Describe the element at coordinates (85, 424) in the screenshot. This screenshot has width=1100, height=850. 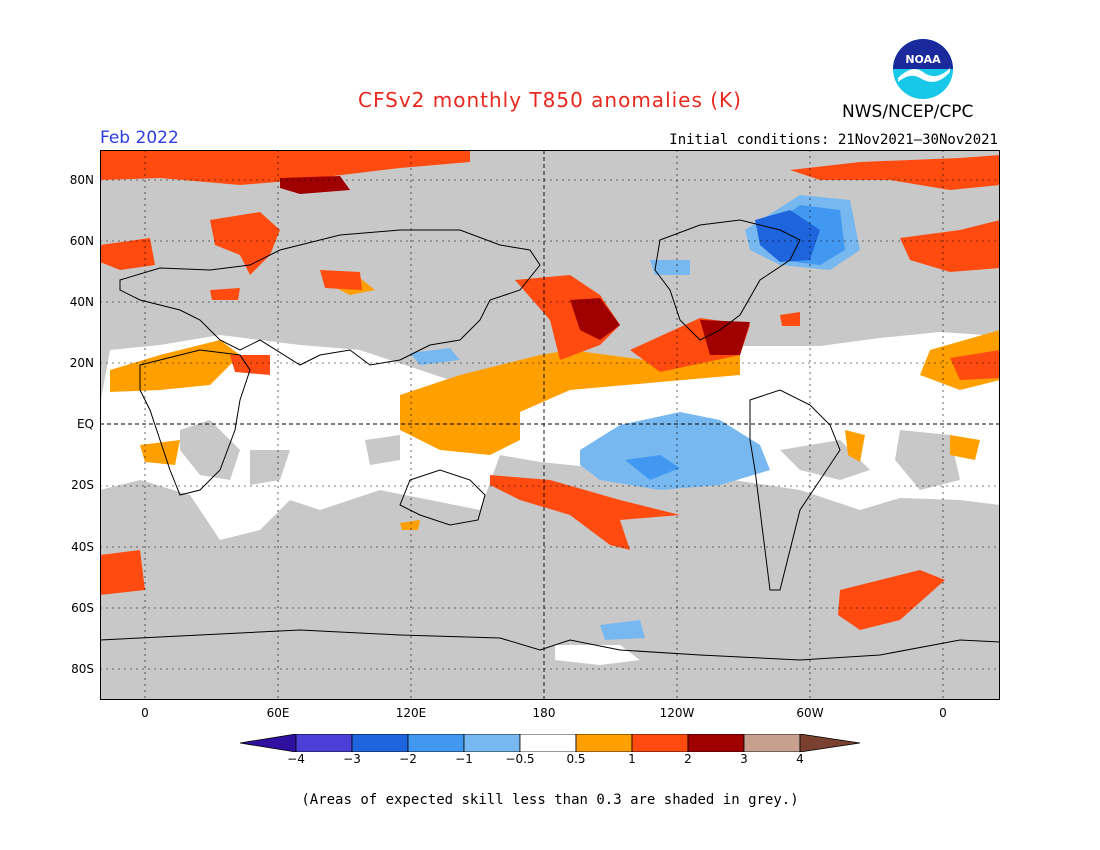
I see `lat-label: EQ` at that location.